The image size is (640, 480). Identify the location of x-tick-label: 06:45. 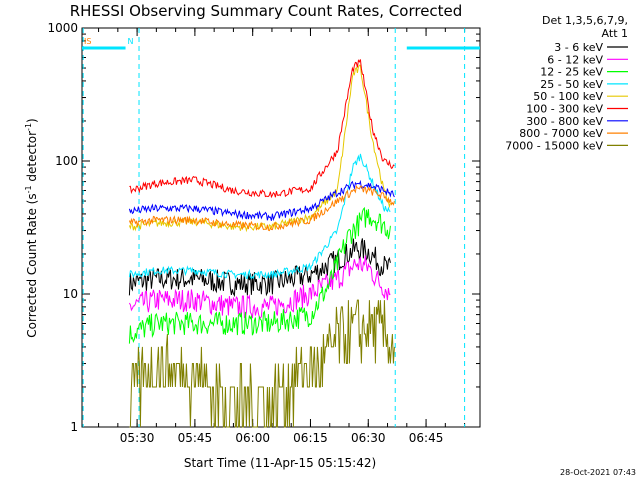
(426, 438).